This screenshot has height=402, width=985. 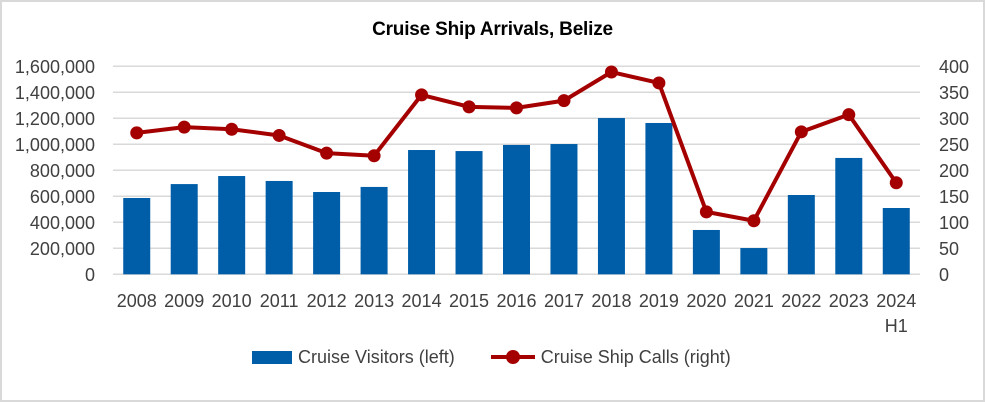 I want to click on right-tick-label: 50, so click(x=949, y=249).